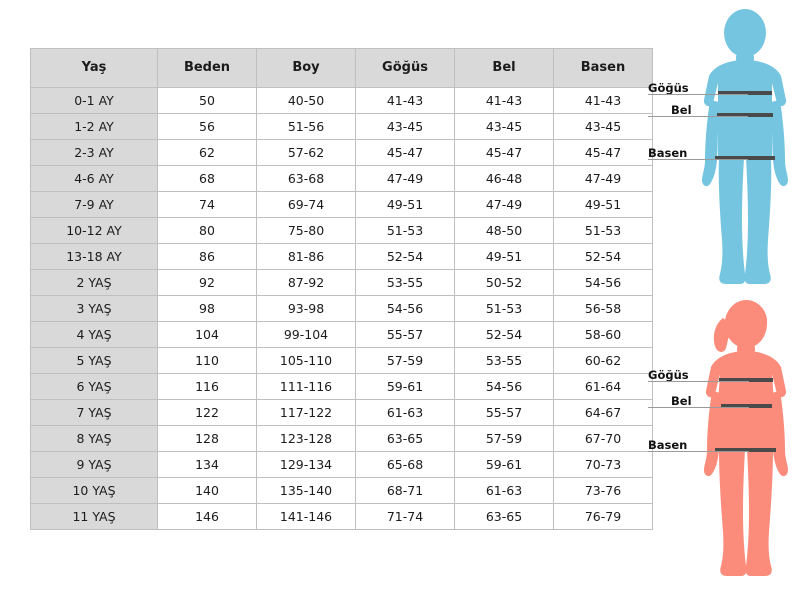 The image size is (800, 593). Describe the element at coordinates (504, 516) in the screenshot. I see `cell-bel: 63-65` at that location.